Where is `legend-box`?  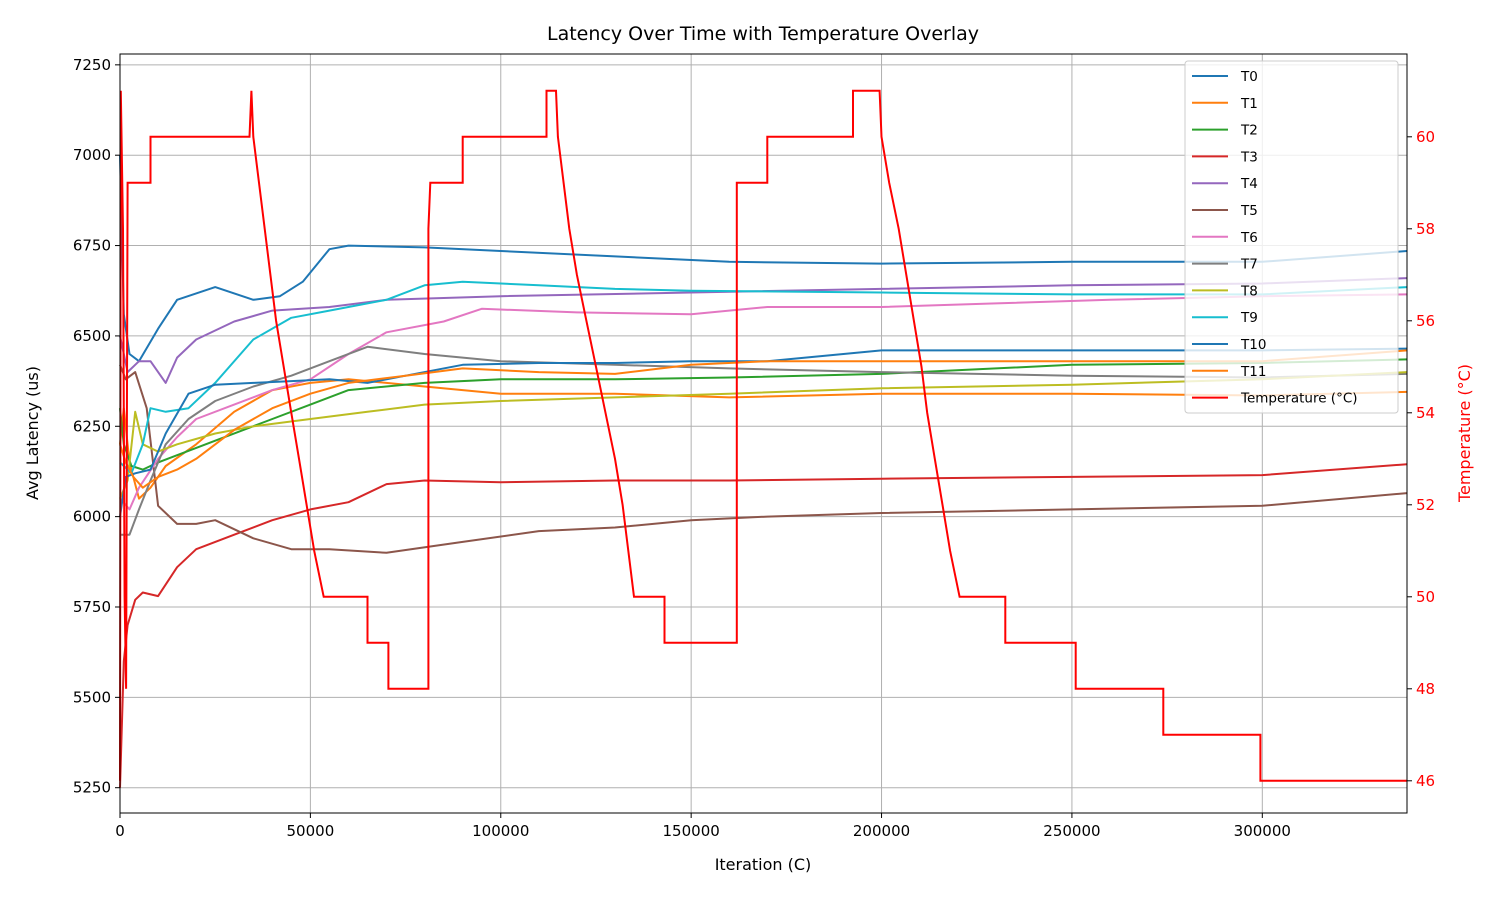
legend-box is located at coordinates (1291, 237).